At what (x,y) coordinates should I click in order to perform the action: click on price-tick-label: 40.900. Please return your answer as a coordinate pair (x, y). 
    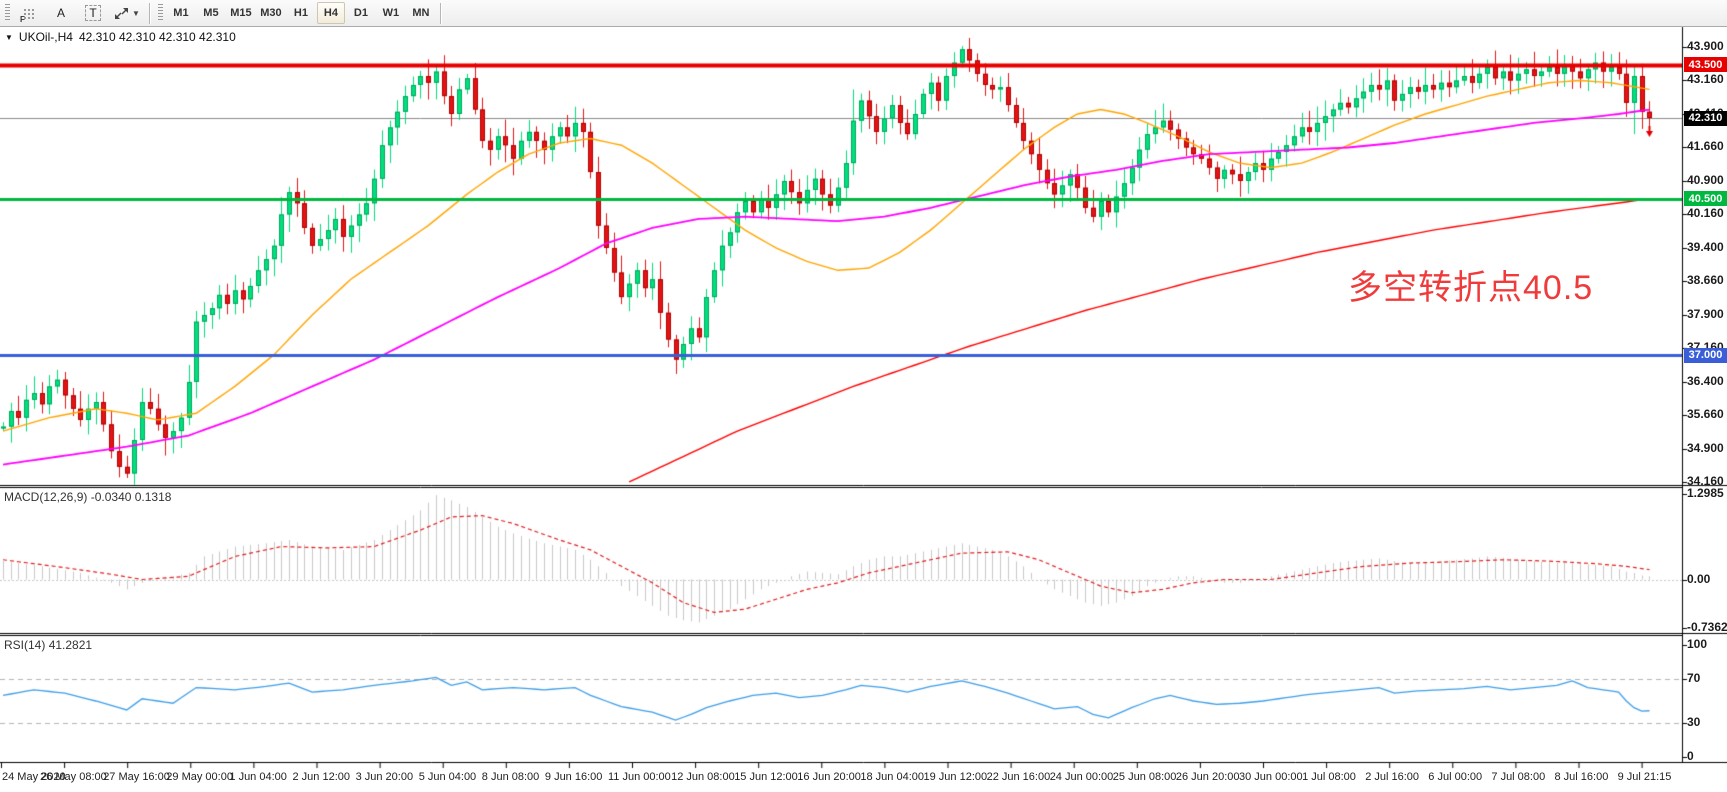
    Looking at the image, I should click on (1705, 179).